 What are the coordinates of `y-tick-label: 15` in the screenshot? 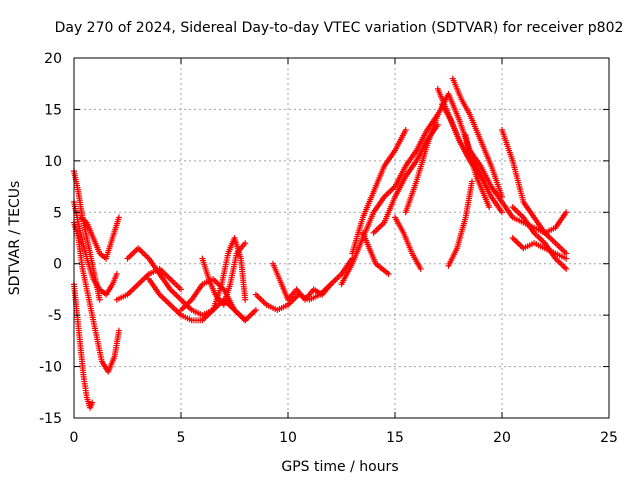 It's located at (53, 110).